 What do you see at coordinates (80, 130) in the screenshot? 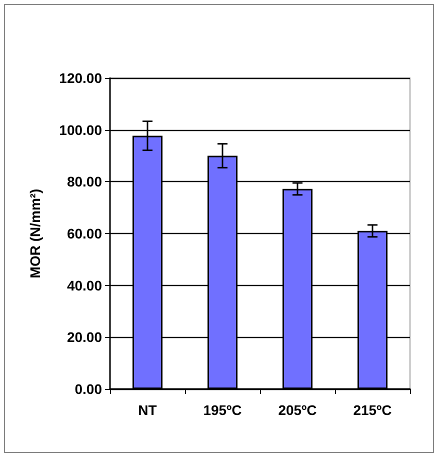
I see `y-tick-label: 100.00` at bounding box center [80, 130].